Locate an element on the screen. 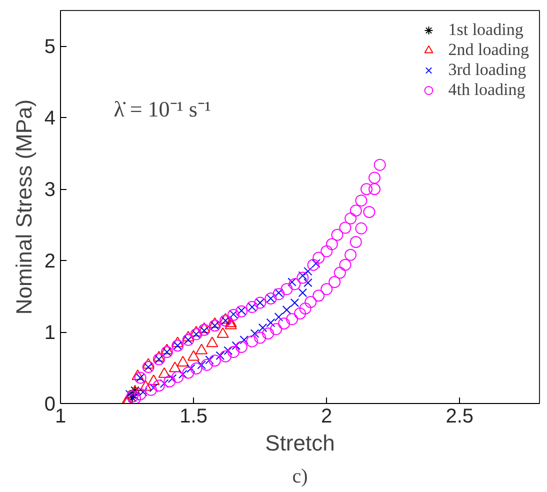 Image resolution: width=547 pixels, height=492 pixels. legend-label: 3rd loading is located at coordinates (487, 70).